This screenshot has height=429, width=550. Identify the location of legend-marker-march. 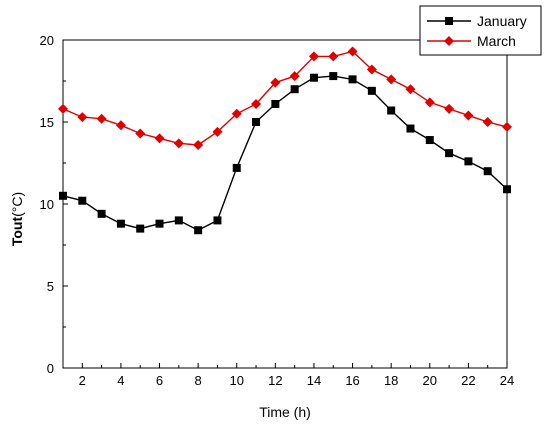
(449, 41).